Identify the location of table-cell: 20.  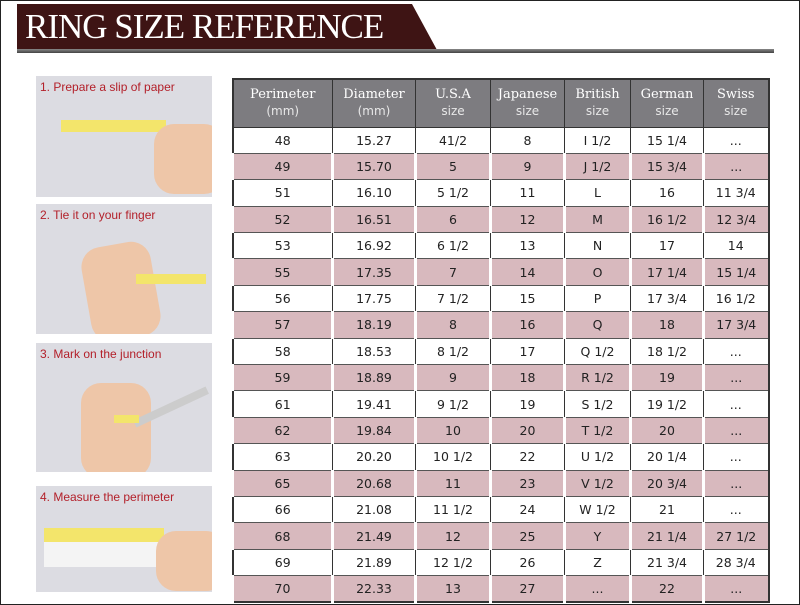
(666, 431).